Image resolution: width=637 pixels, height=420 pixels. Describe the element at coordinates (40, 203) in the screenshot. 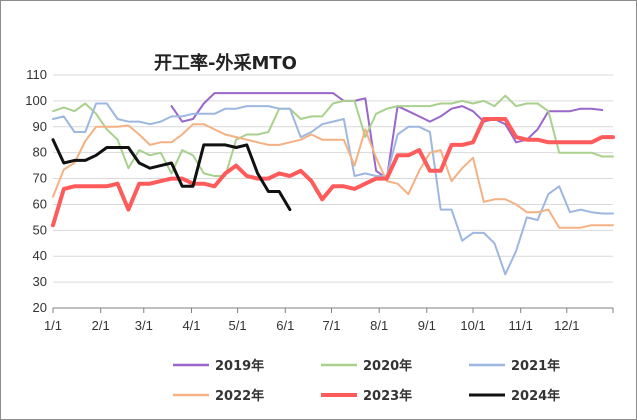

I see `y-tick-label: 60` at that location.